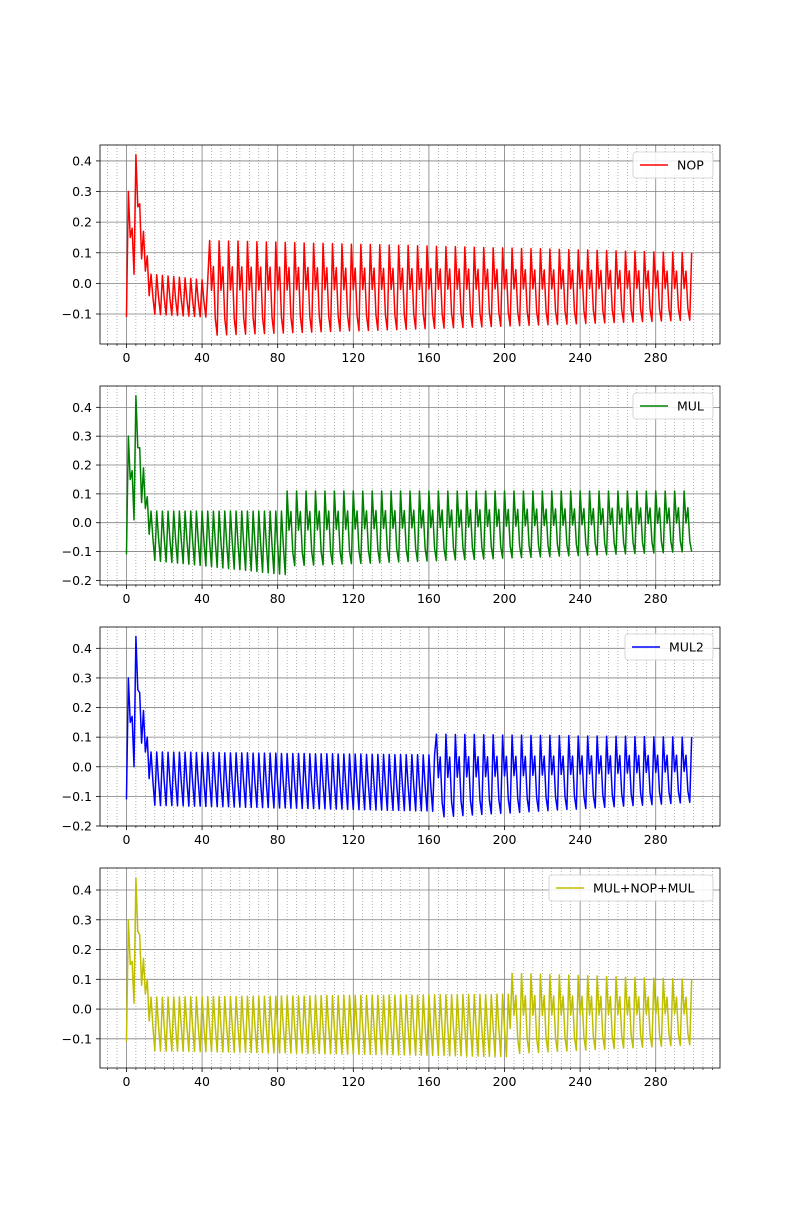  What do you see at coordinates (690, 406) in the screenshot?
I see `legend-label: MUL` at bounding box center [690, 406].